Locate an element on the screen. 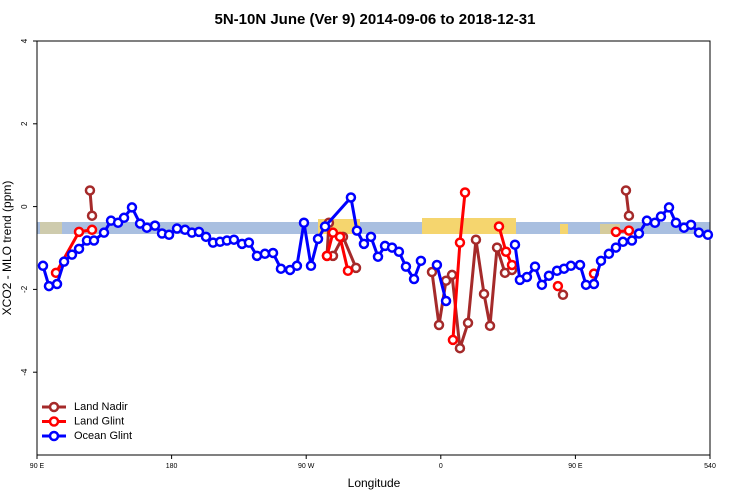  legend-label: Land Glint is located at coordinates (99, 421).